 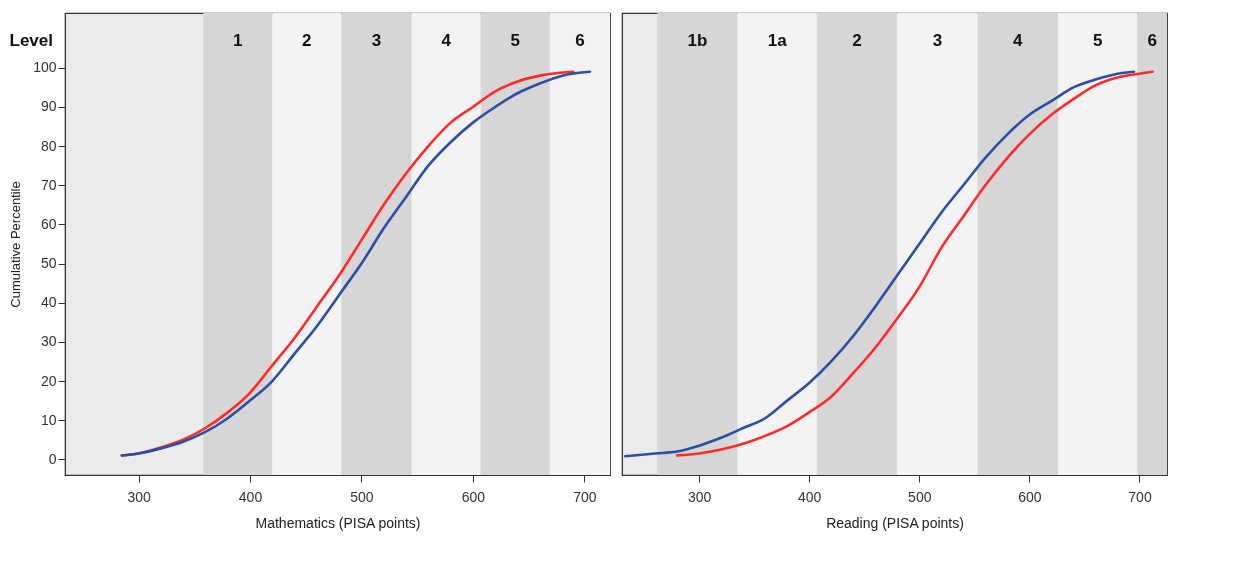 I want to click on y-axis-title: Cumulative Percentile, so click(x=16, y=244).